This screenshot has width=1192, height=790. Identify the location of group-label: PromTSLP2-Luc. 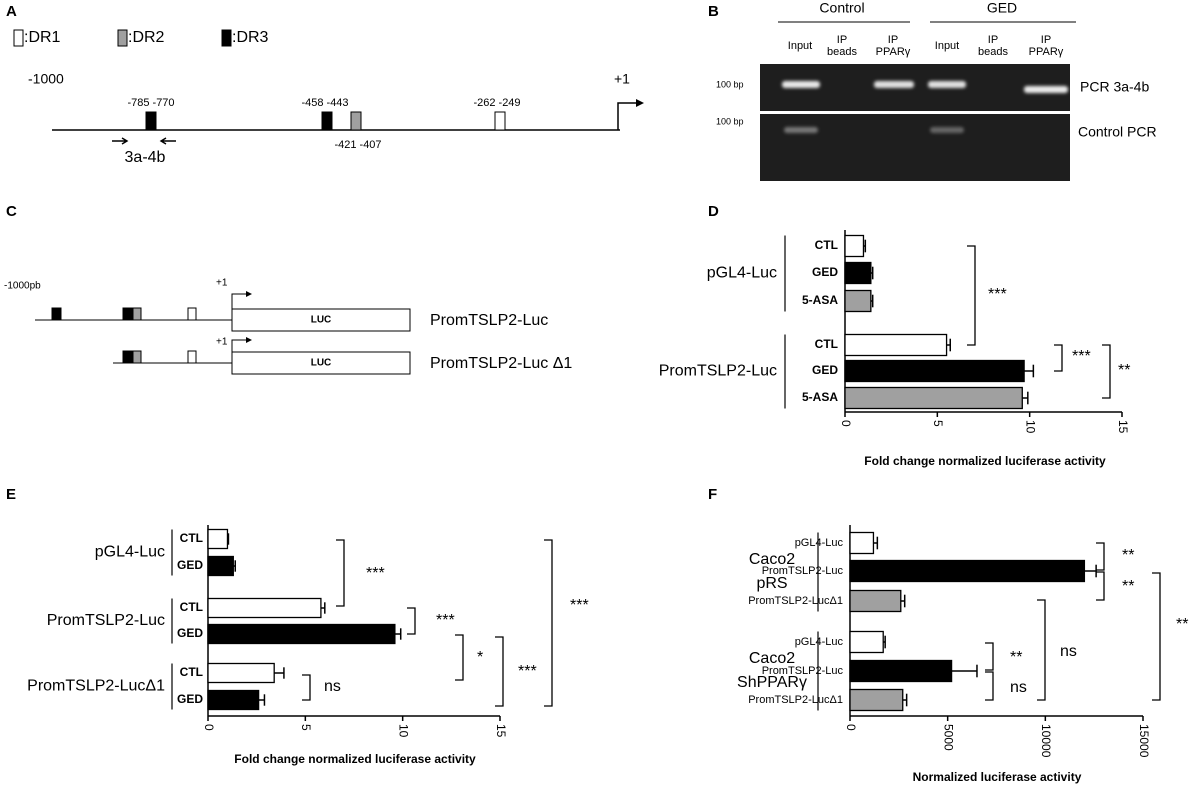
(718, 371).